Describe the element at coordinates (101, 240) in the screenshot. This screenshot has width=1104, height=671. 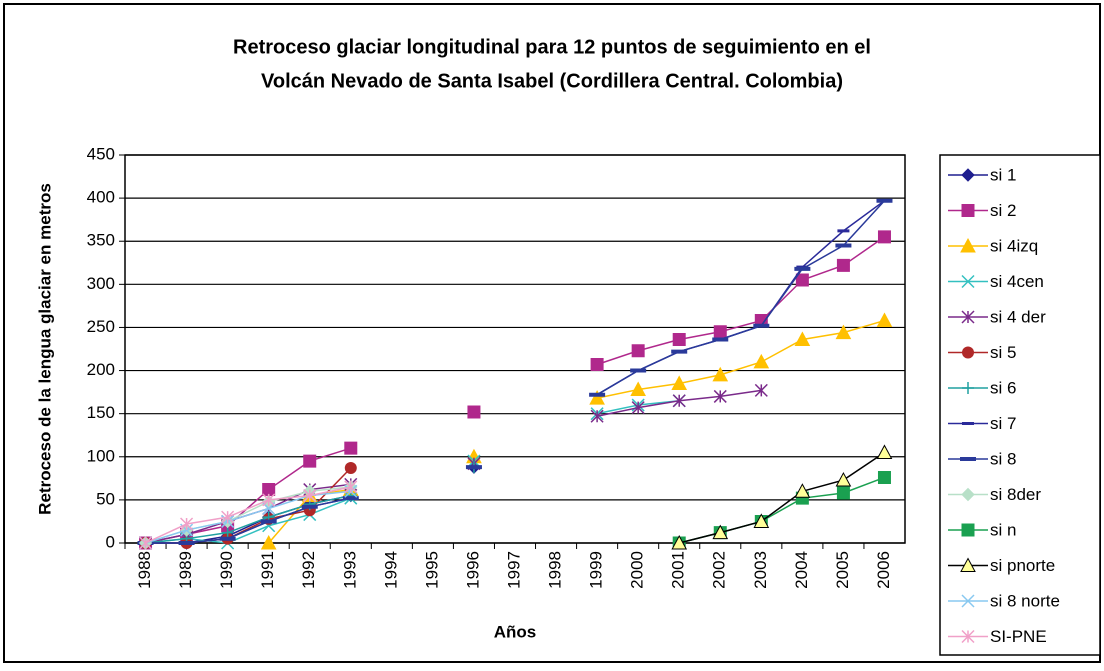
I see `y-tick-label: 350` at that location.